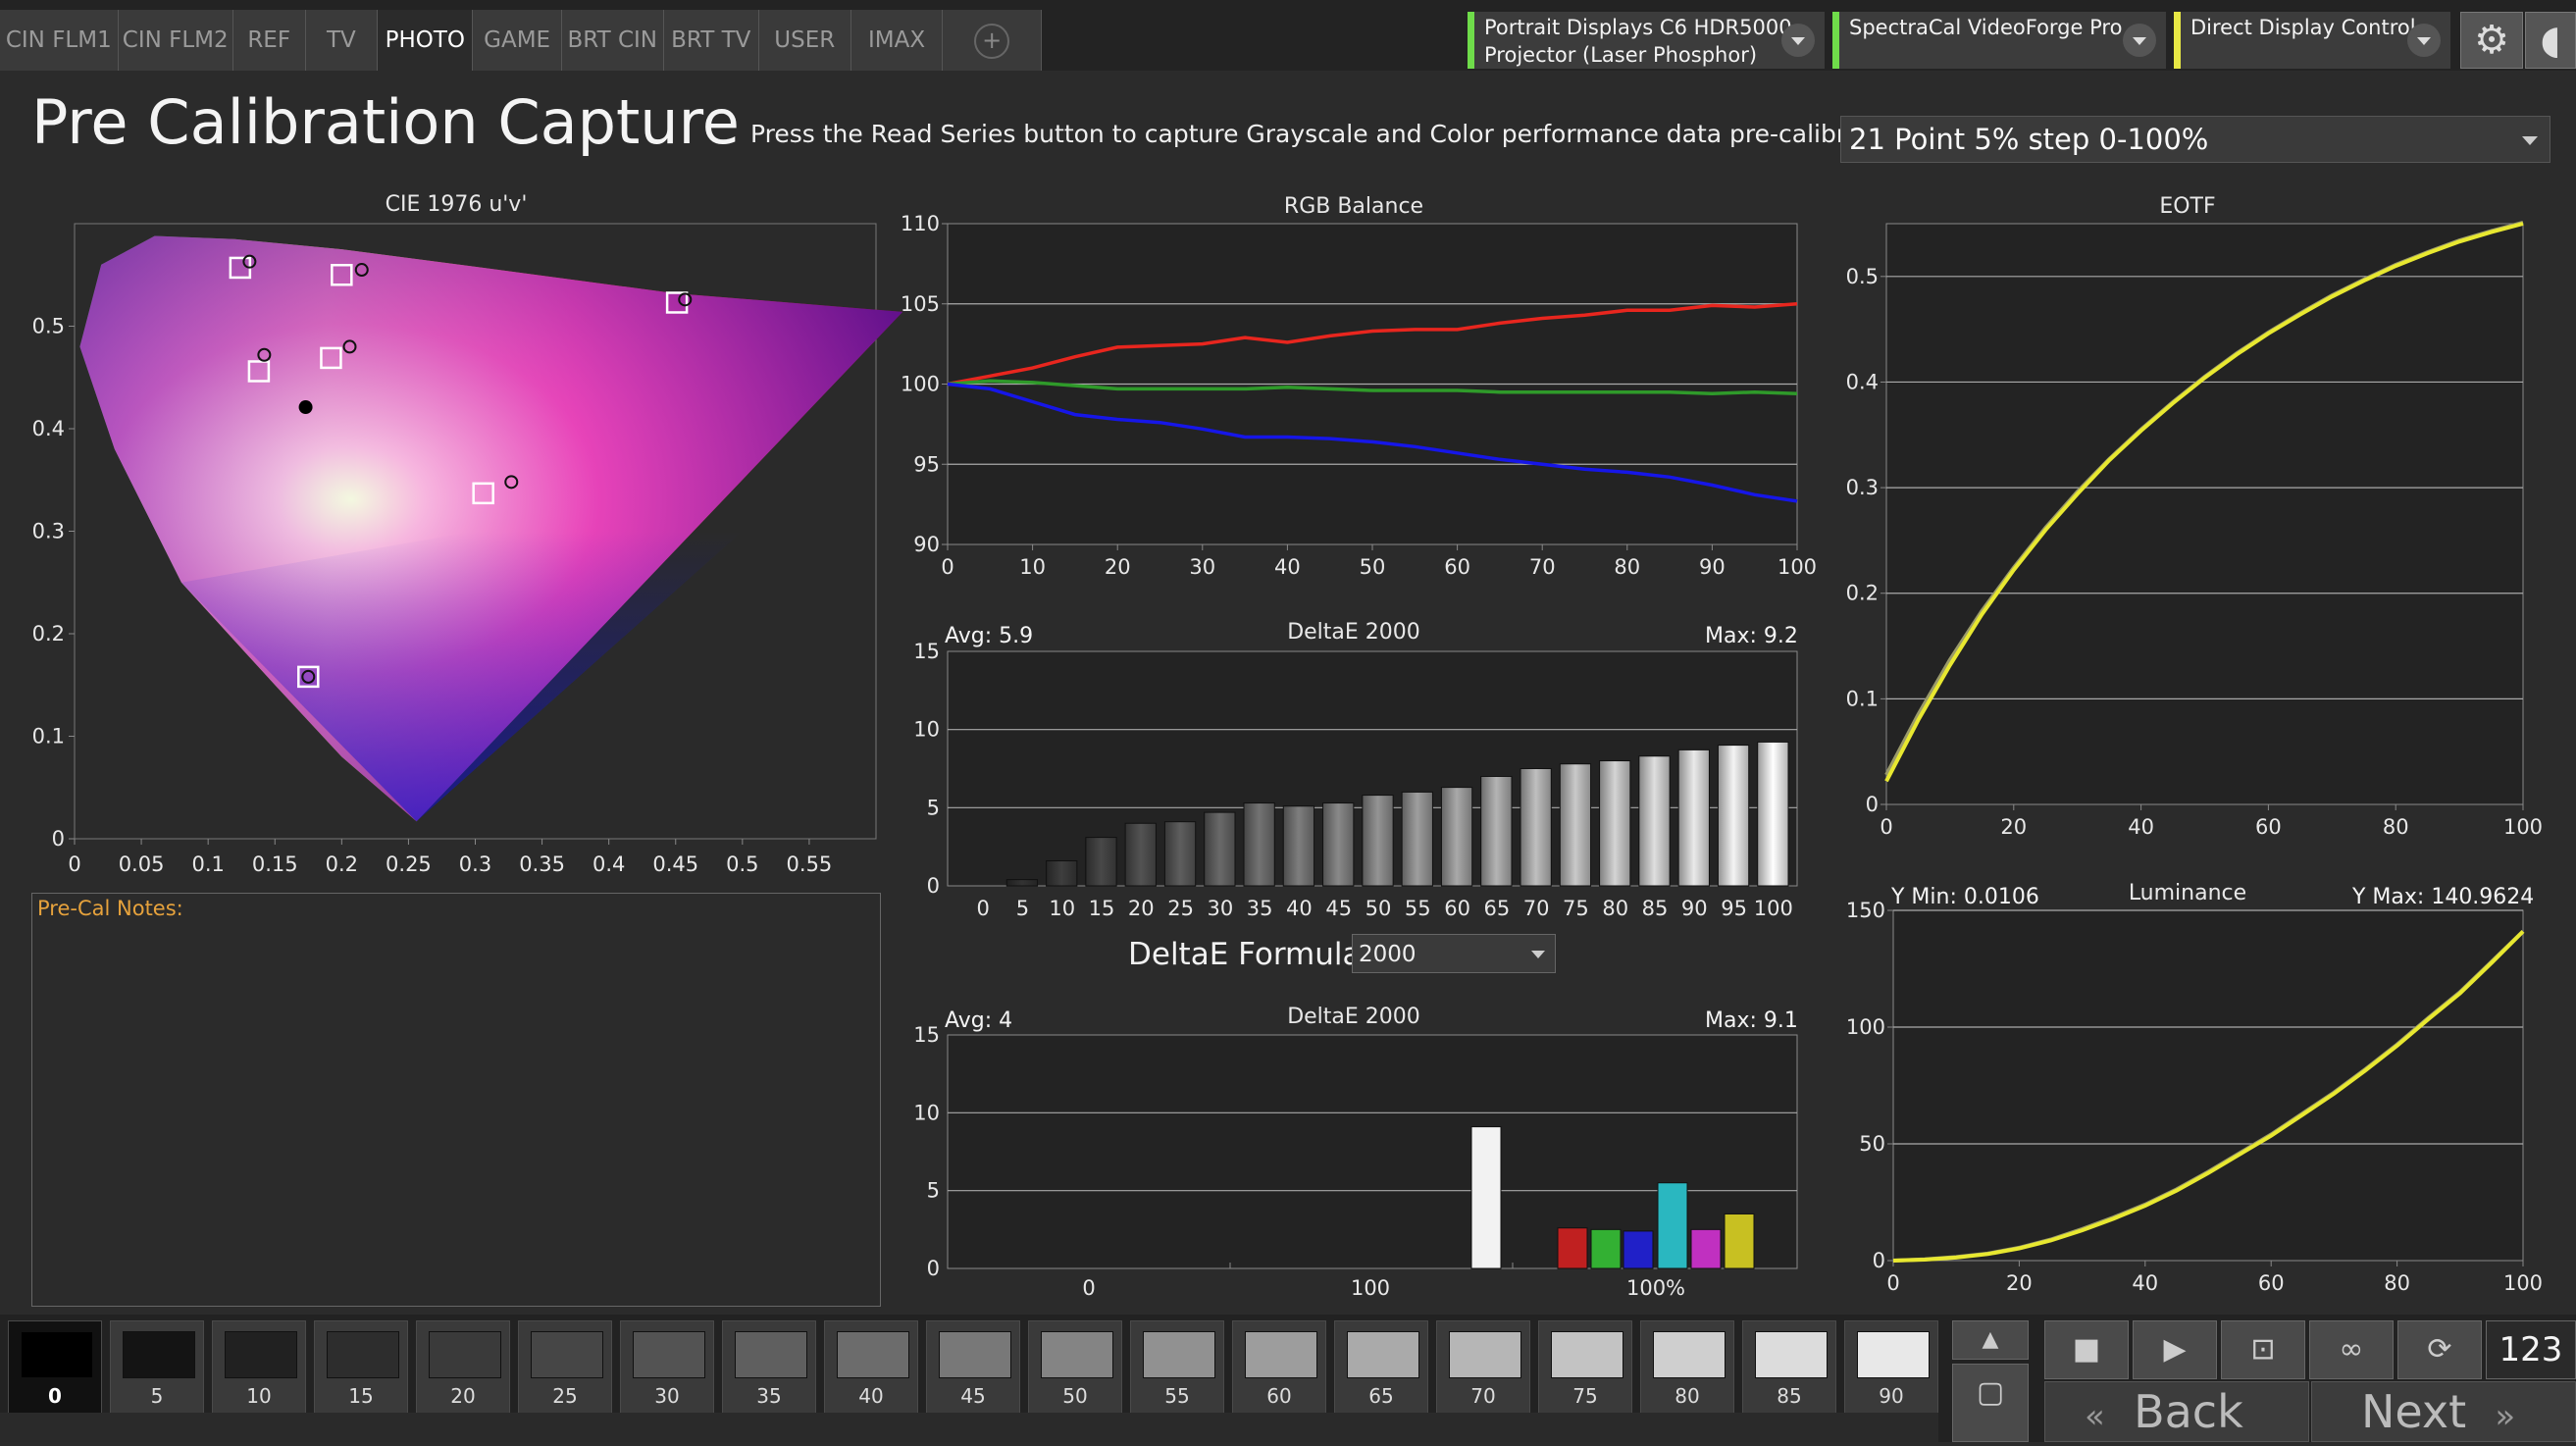 This screenshot has height=1446, width=2576. Describe the element at coordinates (157, 1367) in the screenshot. I see `swatch-5: 5` at that location.